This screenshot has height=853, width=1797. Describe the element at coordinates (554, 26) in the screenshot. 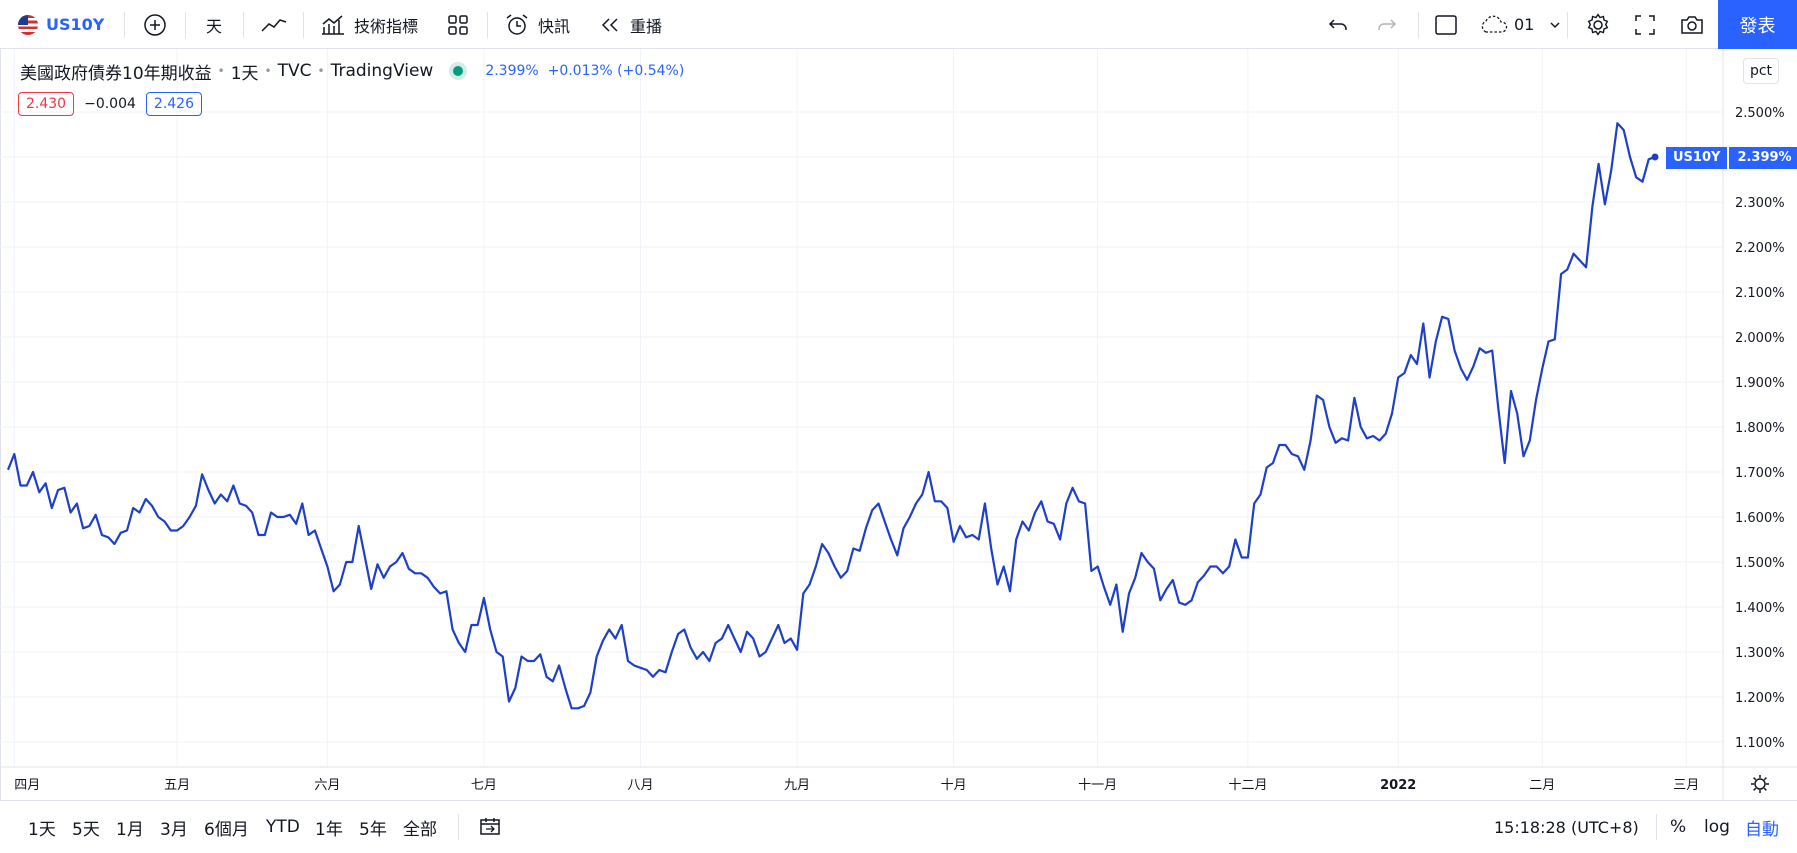

I see `alert-label: 快訊` at that location.